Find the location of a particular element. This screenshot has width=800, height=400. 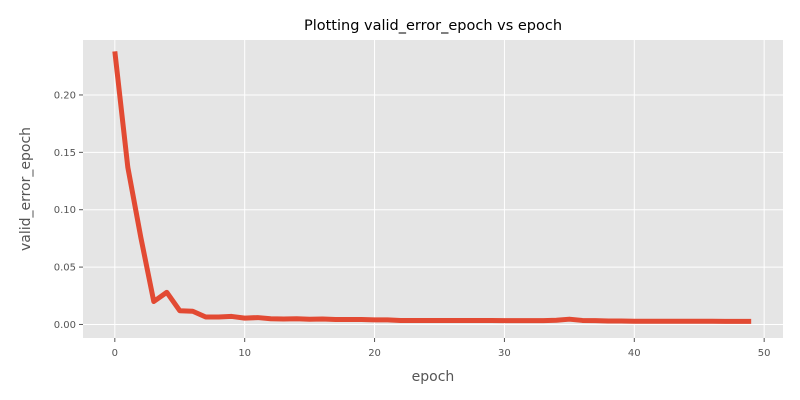

x-axis-label: epoch is located at coordinates (433, 377).